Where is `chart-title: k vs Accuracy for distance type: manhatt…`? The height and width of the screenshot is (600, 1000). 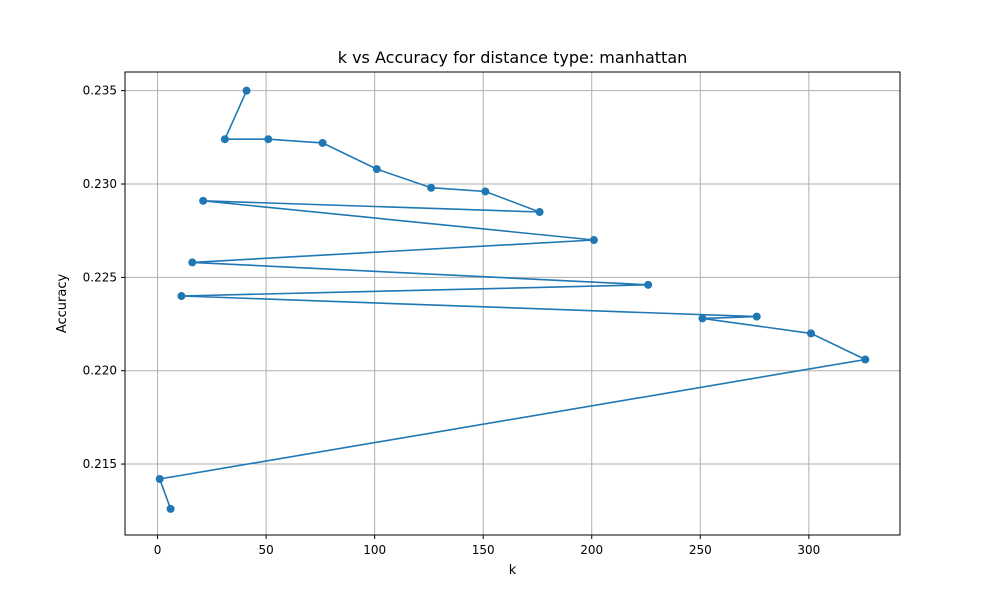
chart-title: k vs Accuracy for distance type: manhatt… is located at coordinates (513, 57).